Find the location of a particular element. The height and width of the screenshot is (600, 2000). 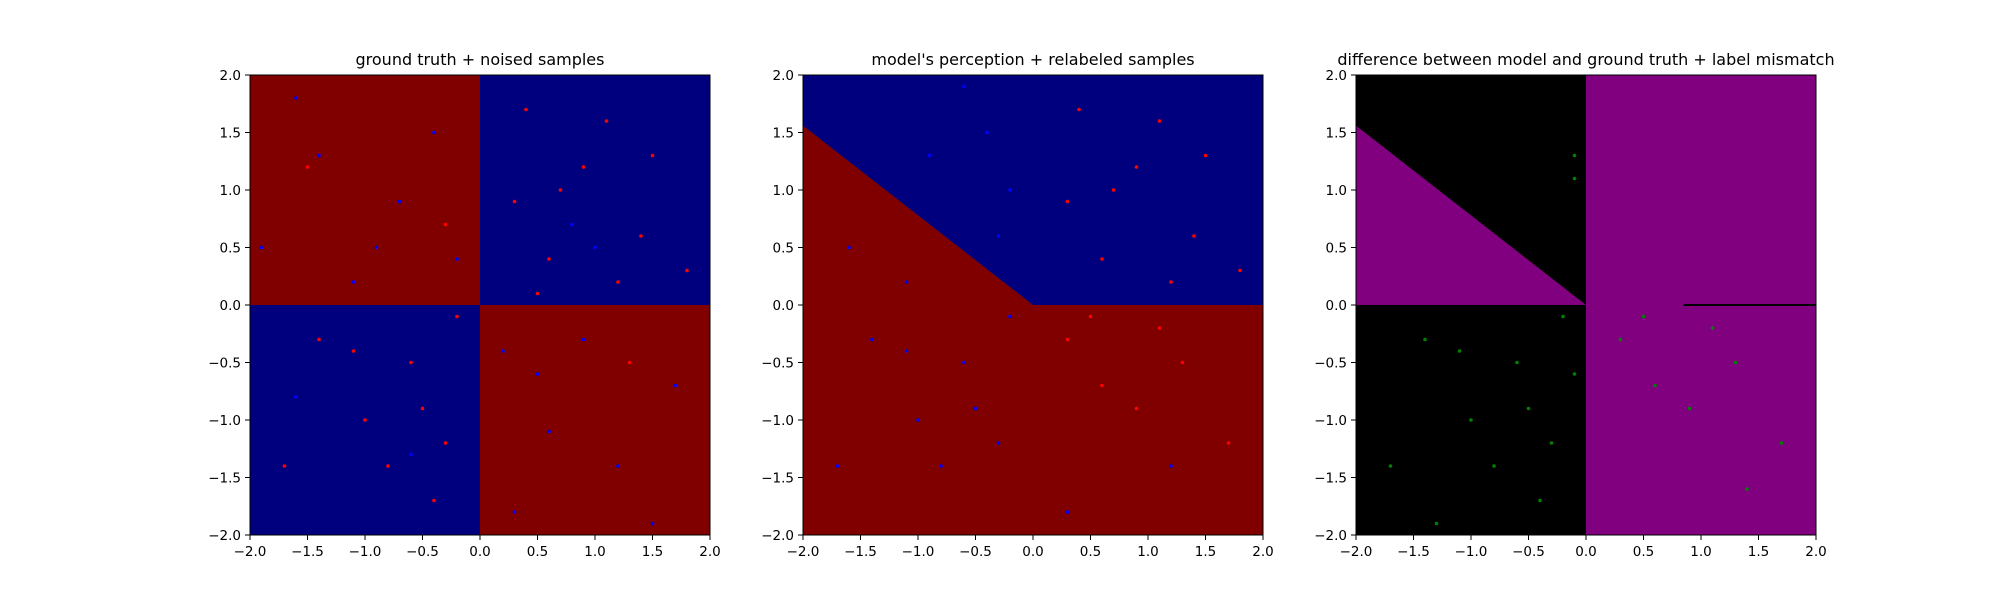

y-tick-label: 2.0 is located at coordinates (783, 76).